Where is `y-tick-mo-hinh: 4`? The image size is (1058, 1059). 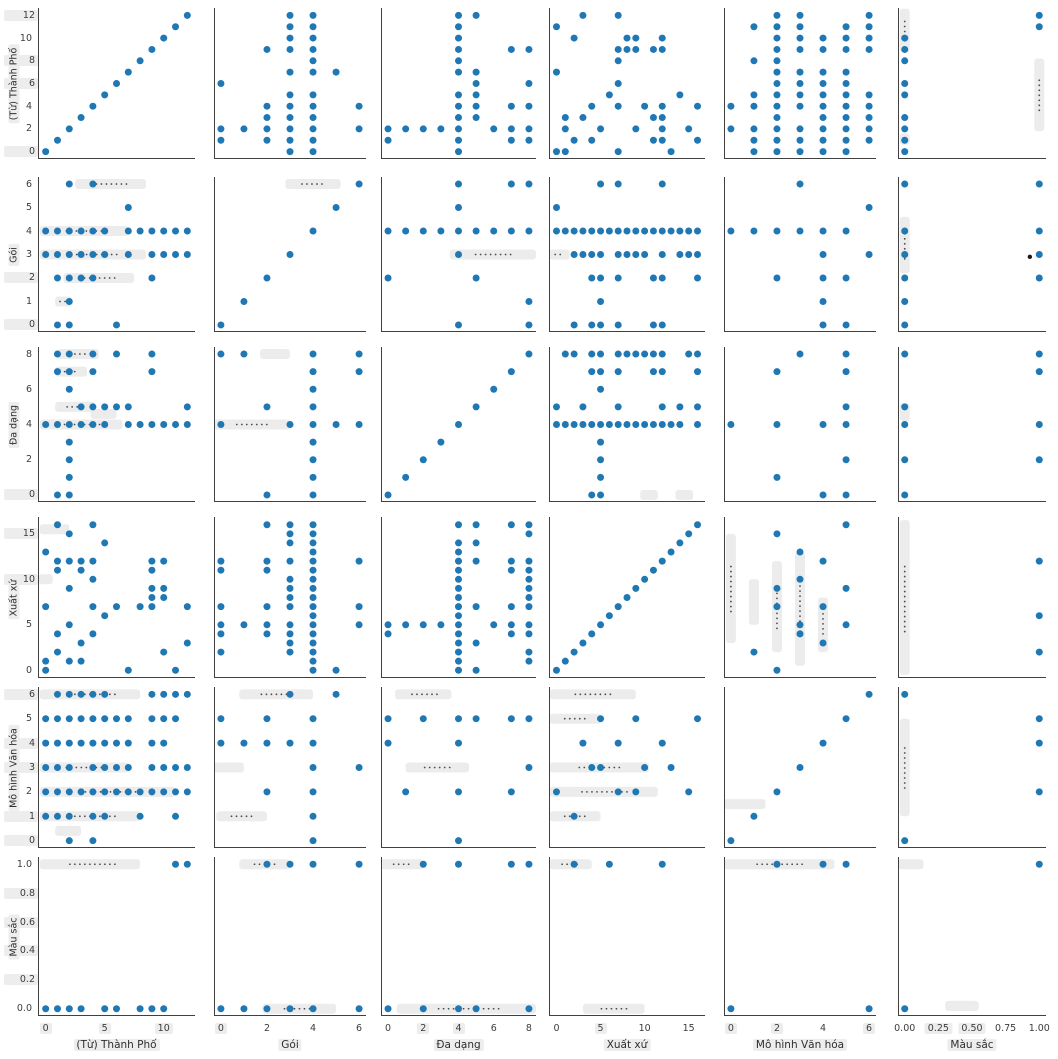 y-tick-mo-hinh: 4 is located at coordinates (21, 743).